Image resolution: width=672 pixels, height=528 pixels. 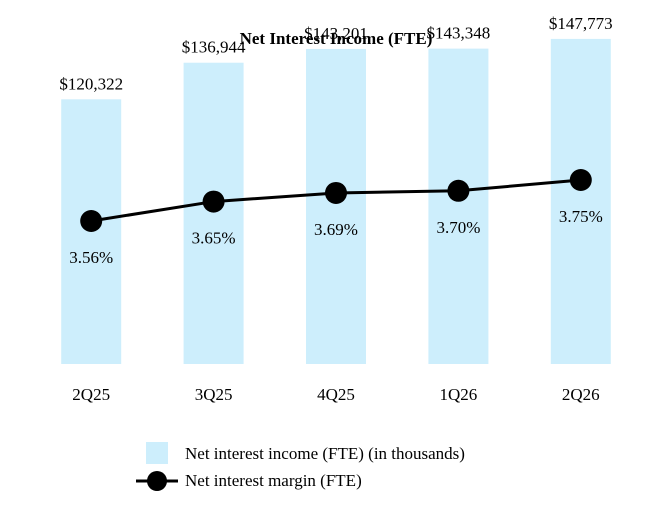 I want to click on bar-2Q26, so click(x=580, y=201).